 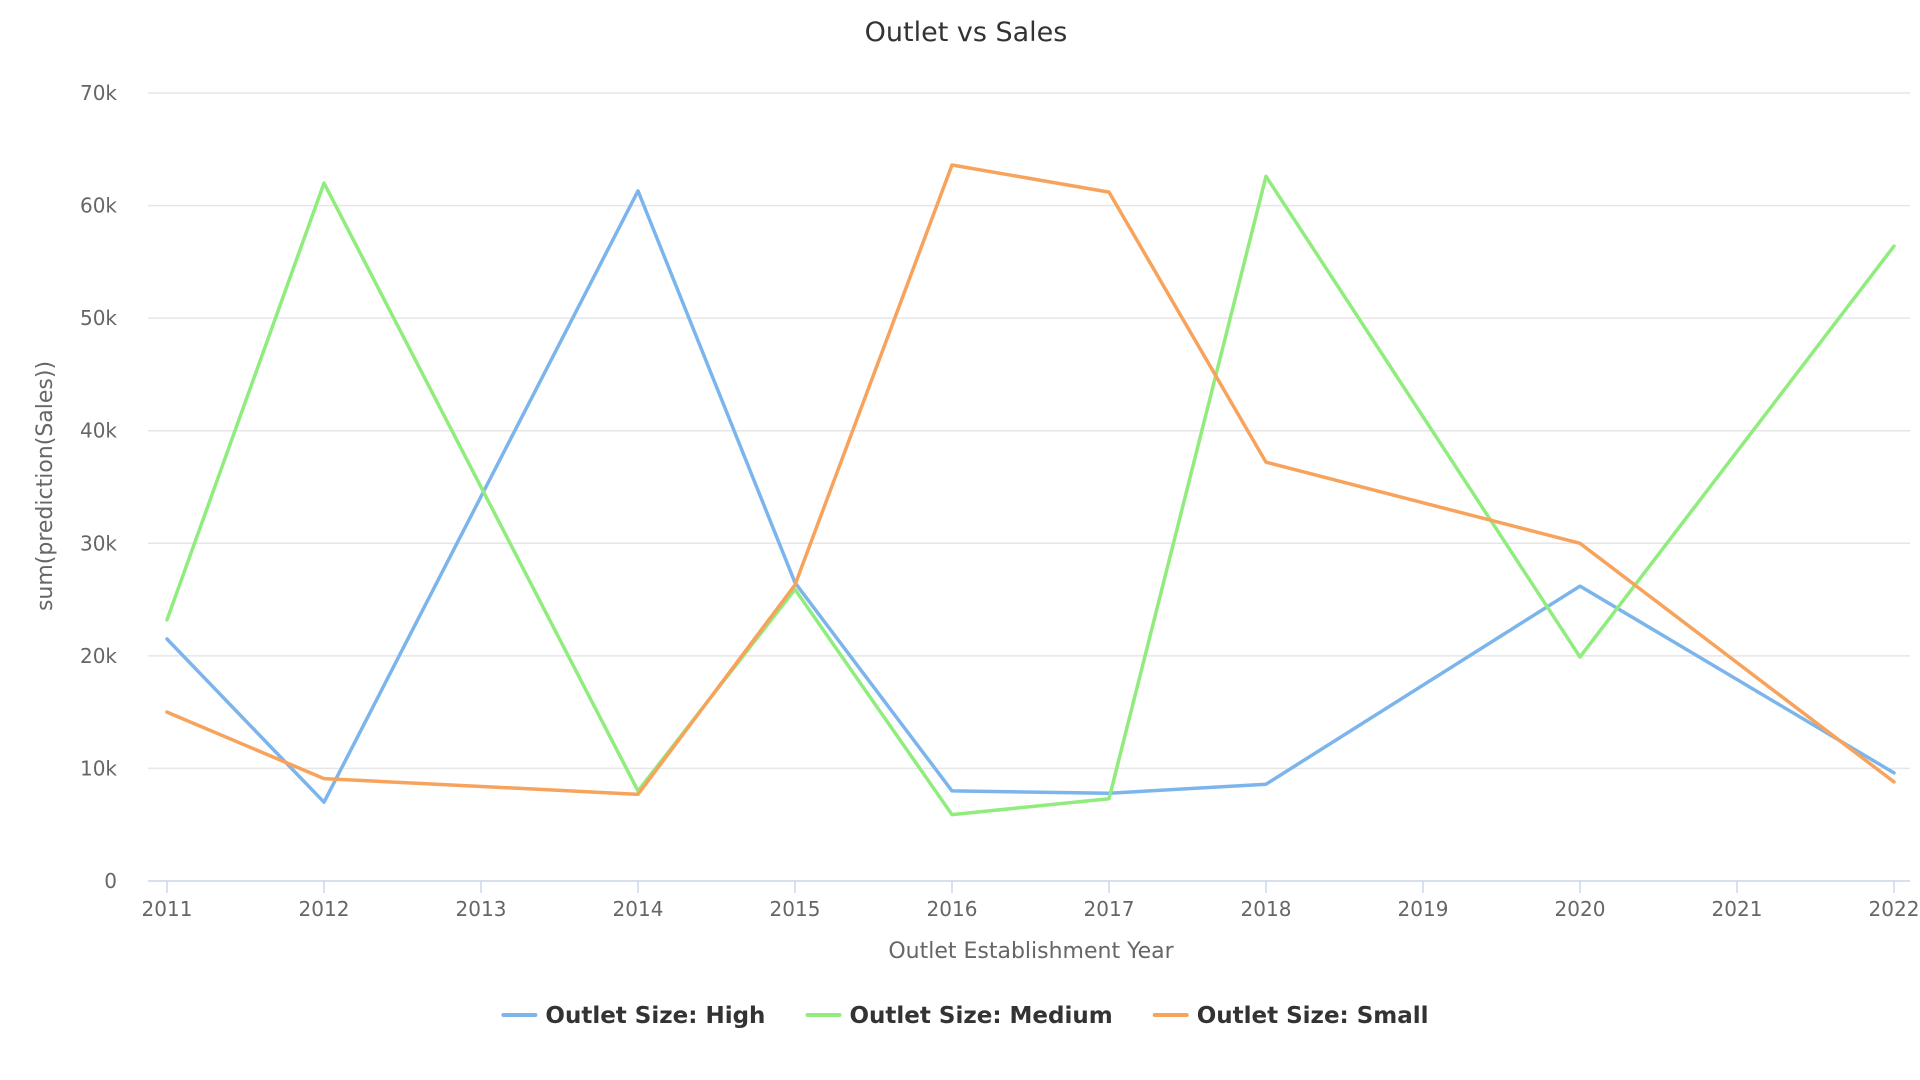 What do you see at coordinates (981, 1016) in the screenshot?
I see `legend-label: Outlet Size: Medium` at bounding box center [981, 1016].